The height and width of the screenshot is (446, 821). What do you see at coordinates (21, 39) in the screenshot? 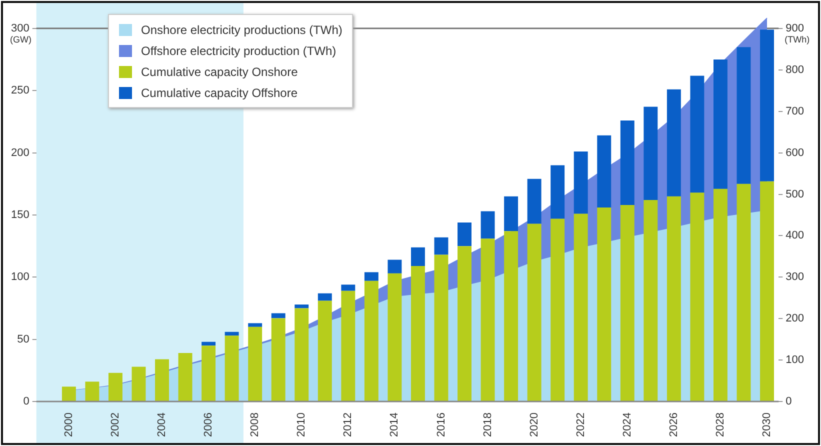
I see `y-axis-title: (GW)` at bounding box center [21, 39].